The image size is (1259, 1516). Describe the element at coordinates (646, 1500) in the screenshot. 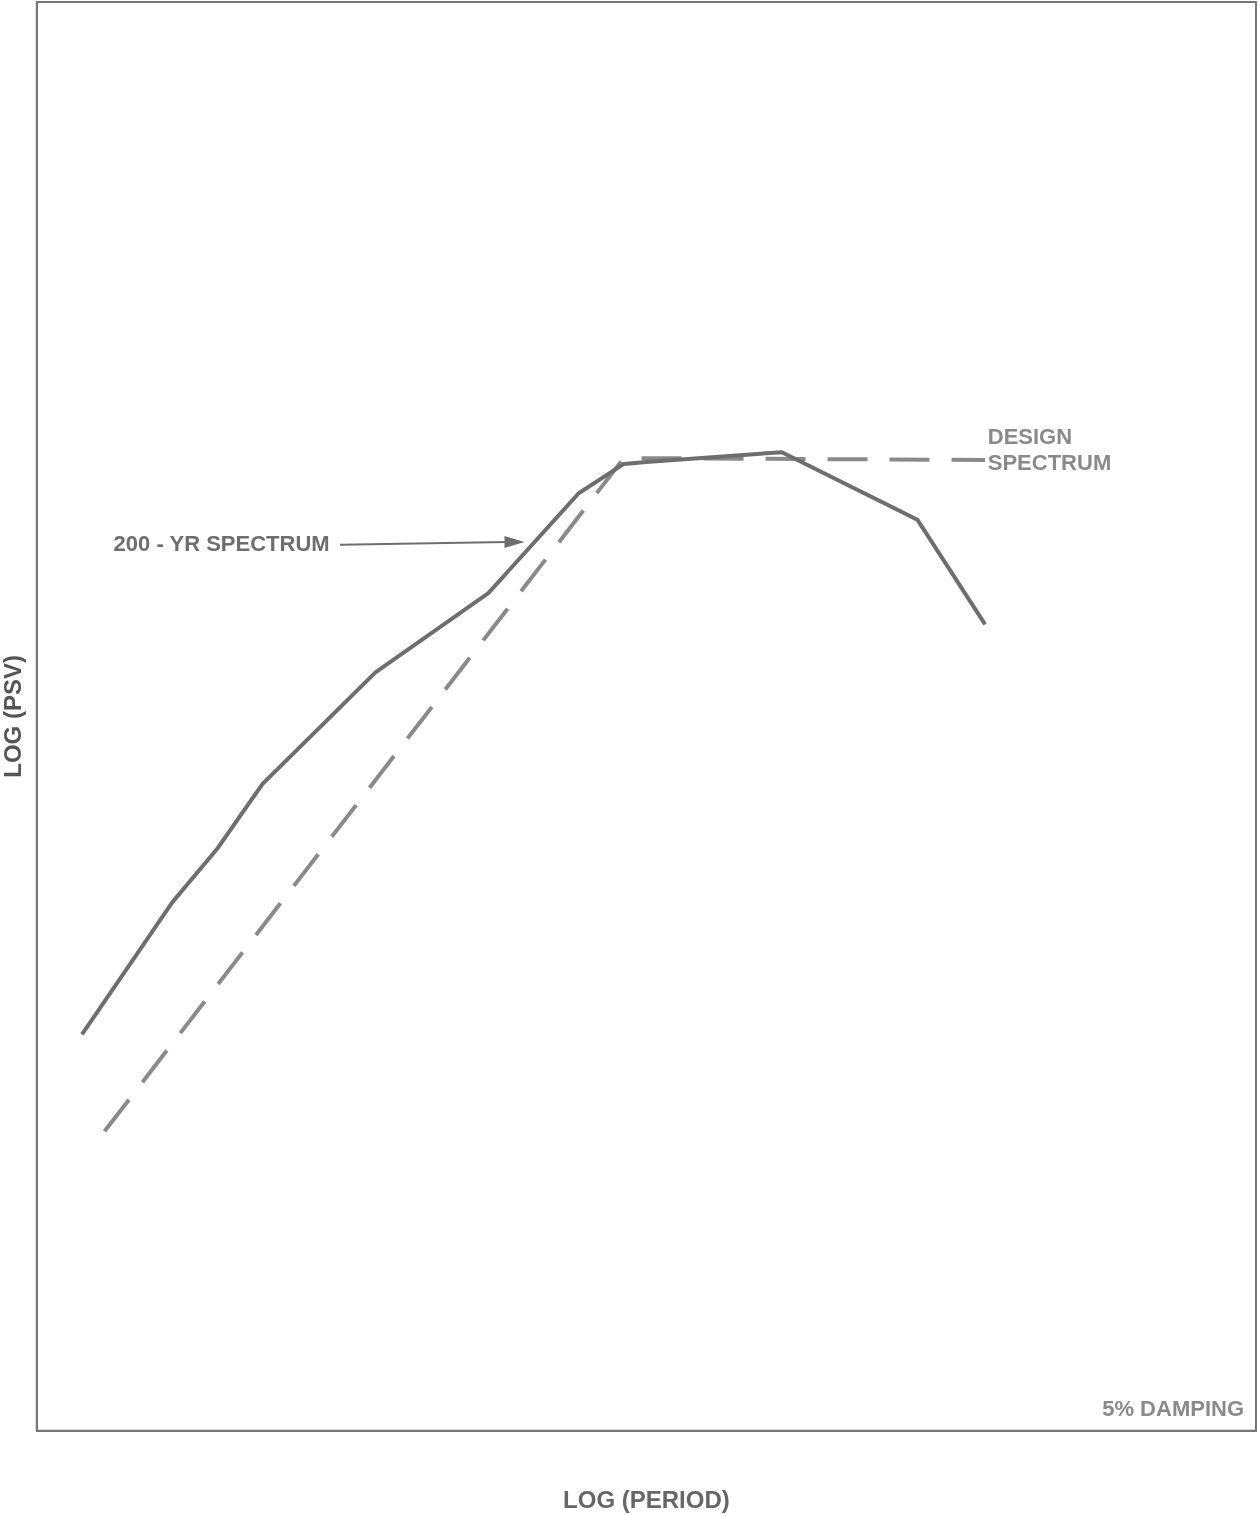

I see `x-axis-title: LOG (PERIOD)` at that location.